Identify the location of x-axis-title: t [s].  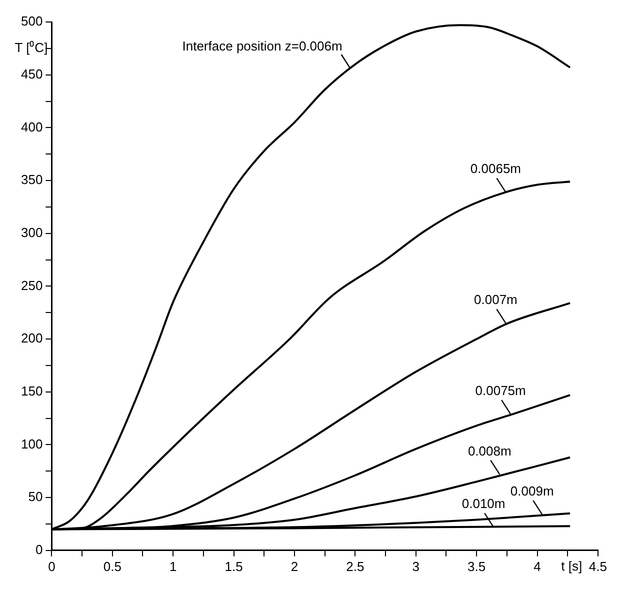
(571, 566).